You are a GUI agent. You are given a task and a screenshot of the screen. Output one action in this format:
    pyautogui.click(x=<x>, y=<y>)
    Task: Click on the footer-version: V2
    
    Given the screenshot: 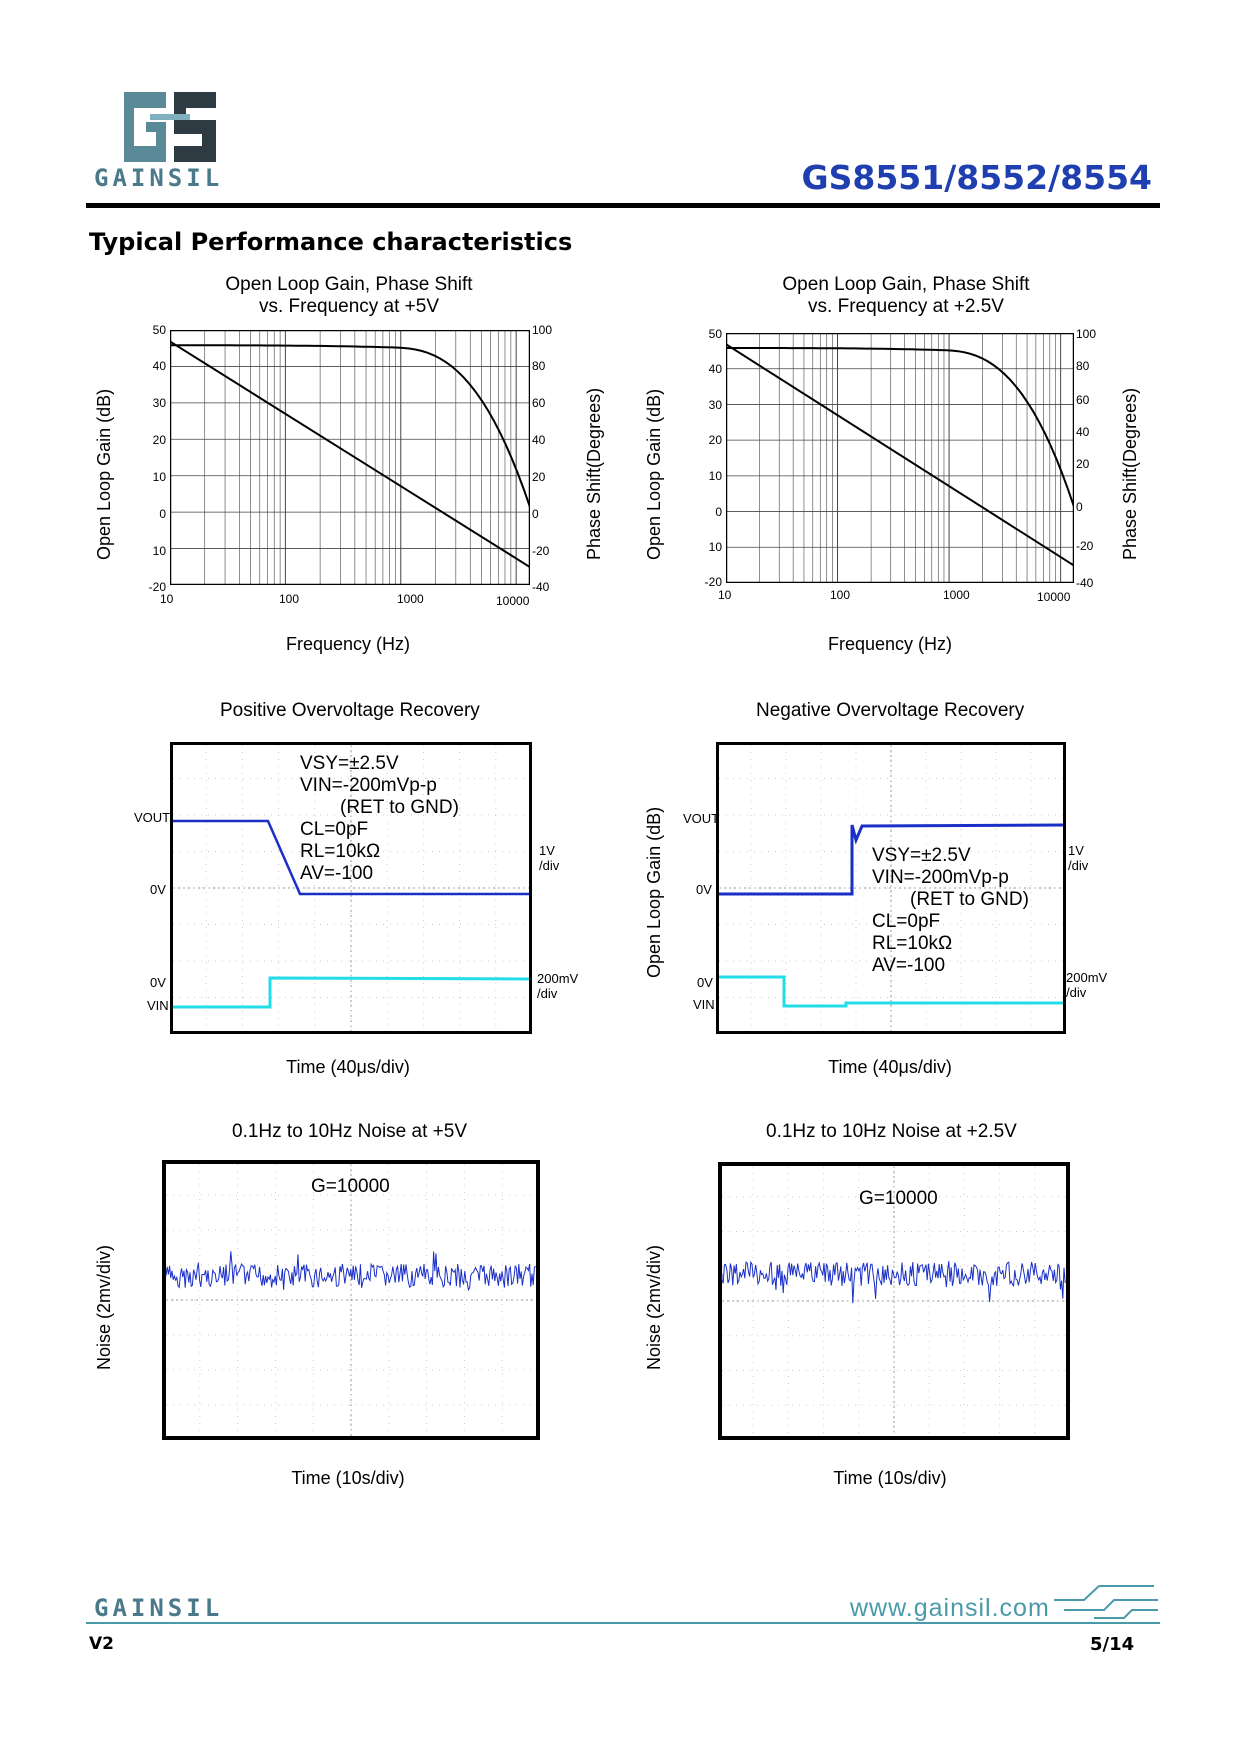 What is the action you would take?
    pyautogui.click(x=101, y=1644)
    